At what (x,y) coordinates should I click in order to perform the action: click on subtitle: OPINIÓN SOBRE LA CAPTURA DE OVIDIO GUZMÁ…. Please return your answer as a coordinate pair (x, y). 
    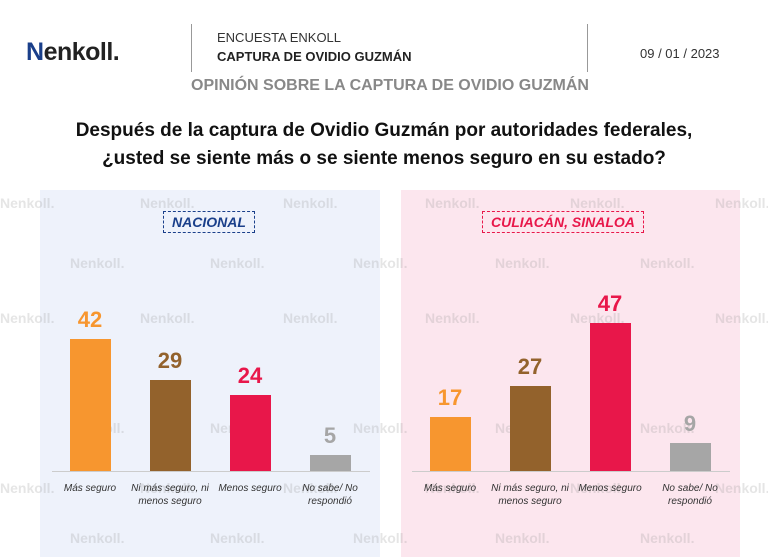
    Looking at the image, I should click on (390, 85).